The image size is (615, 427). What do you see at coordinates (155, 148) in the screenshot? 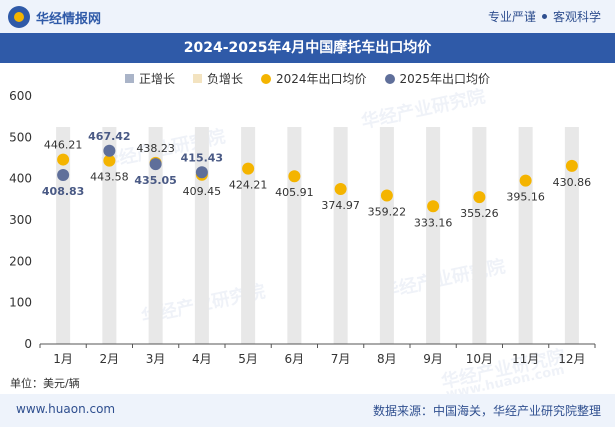
I see `data-label-2024: 438.23` at bounding box center [155, 148].